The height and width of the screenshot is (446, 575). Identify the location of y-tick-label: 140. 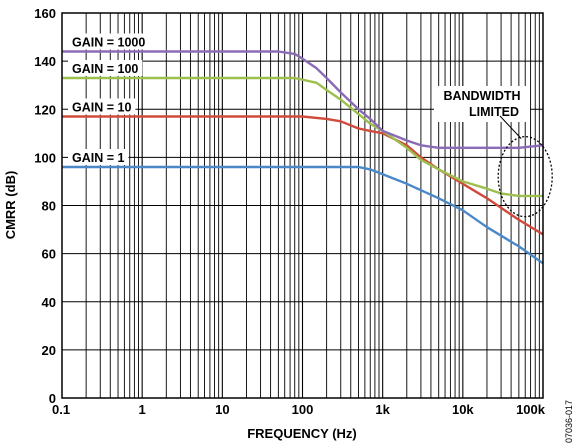
(45, 61).